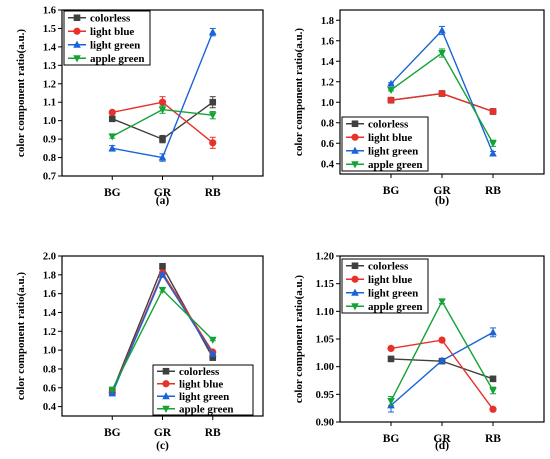  I want to click on y-tick-label: 0.95, so click(325, 395).